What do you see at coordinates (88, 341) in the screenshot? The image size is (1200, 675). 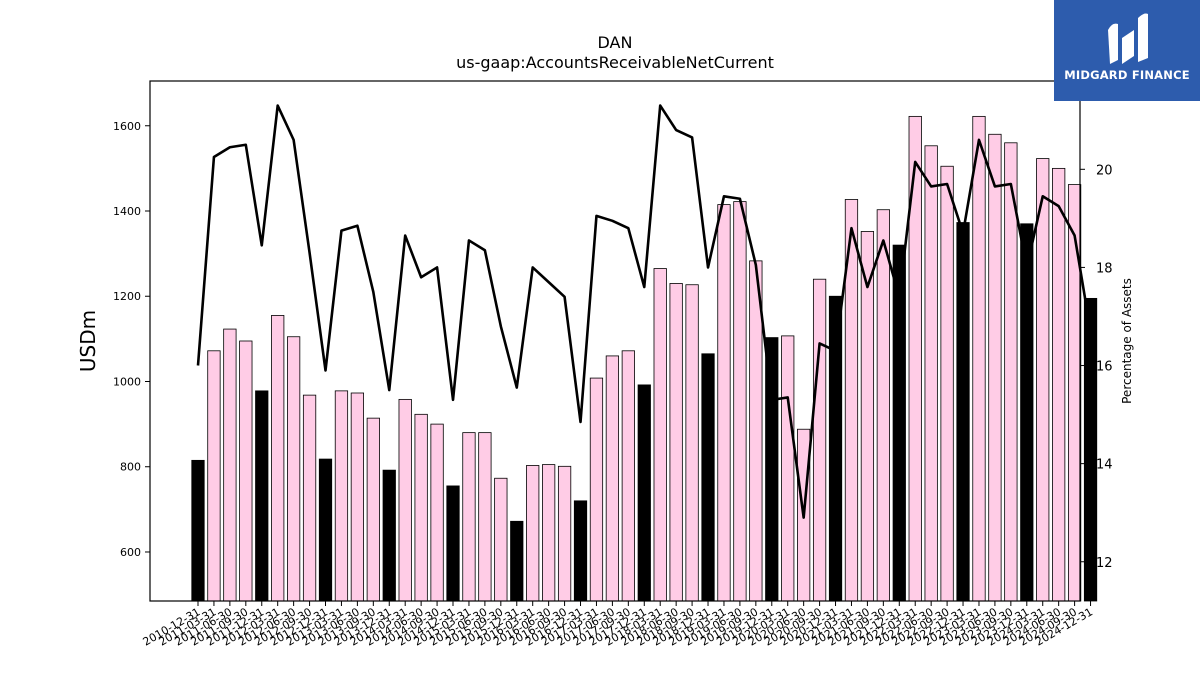 I see `y-axis-label: USDm` at bounding box center [88, 341].